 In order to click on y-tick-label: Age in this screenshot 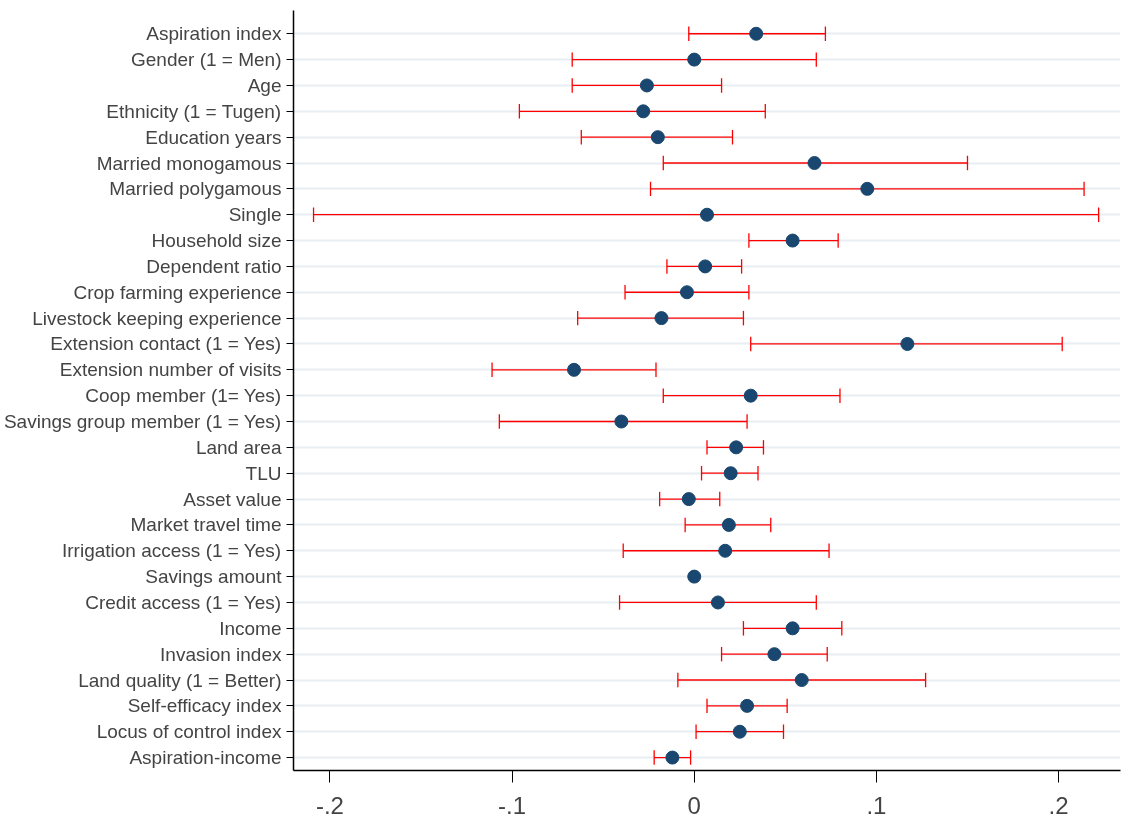, I will do `click(264, 85)`.